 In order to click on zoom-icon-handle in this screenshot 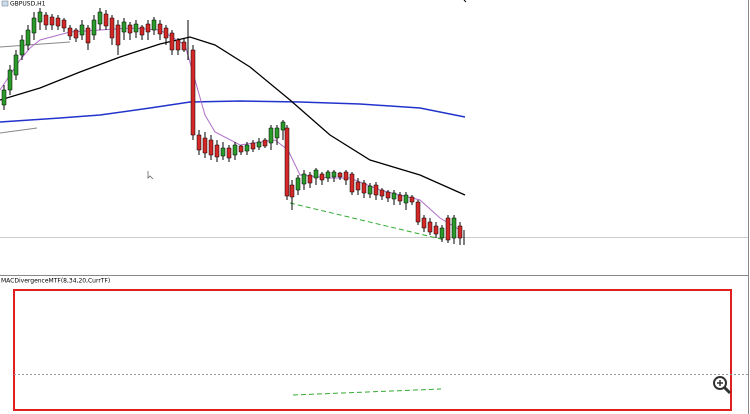, I will do `click(727, 390)`.